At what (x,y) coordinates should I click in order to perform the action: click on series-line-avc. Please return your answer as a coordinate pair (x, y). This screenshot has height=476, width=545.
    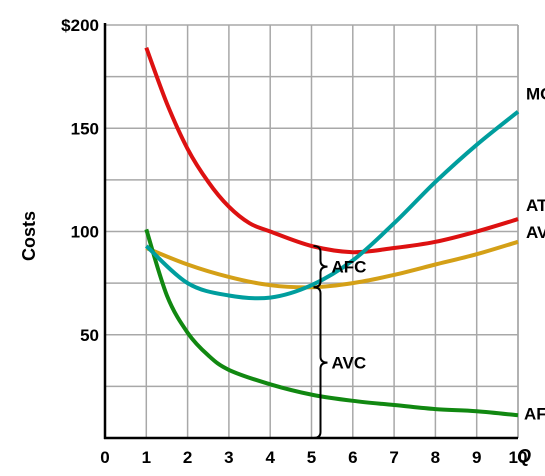
    Looking at the image, I should click on (332, 264).